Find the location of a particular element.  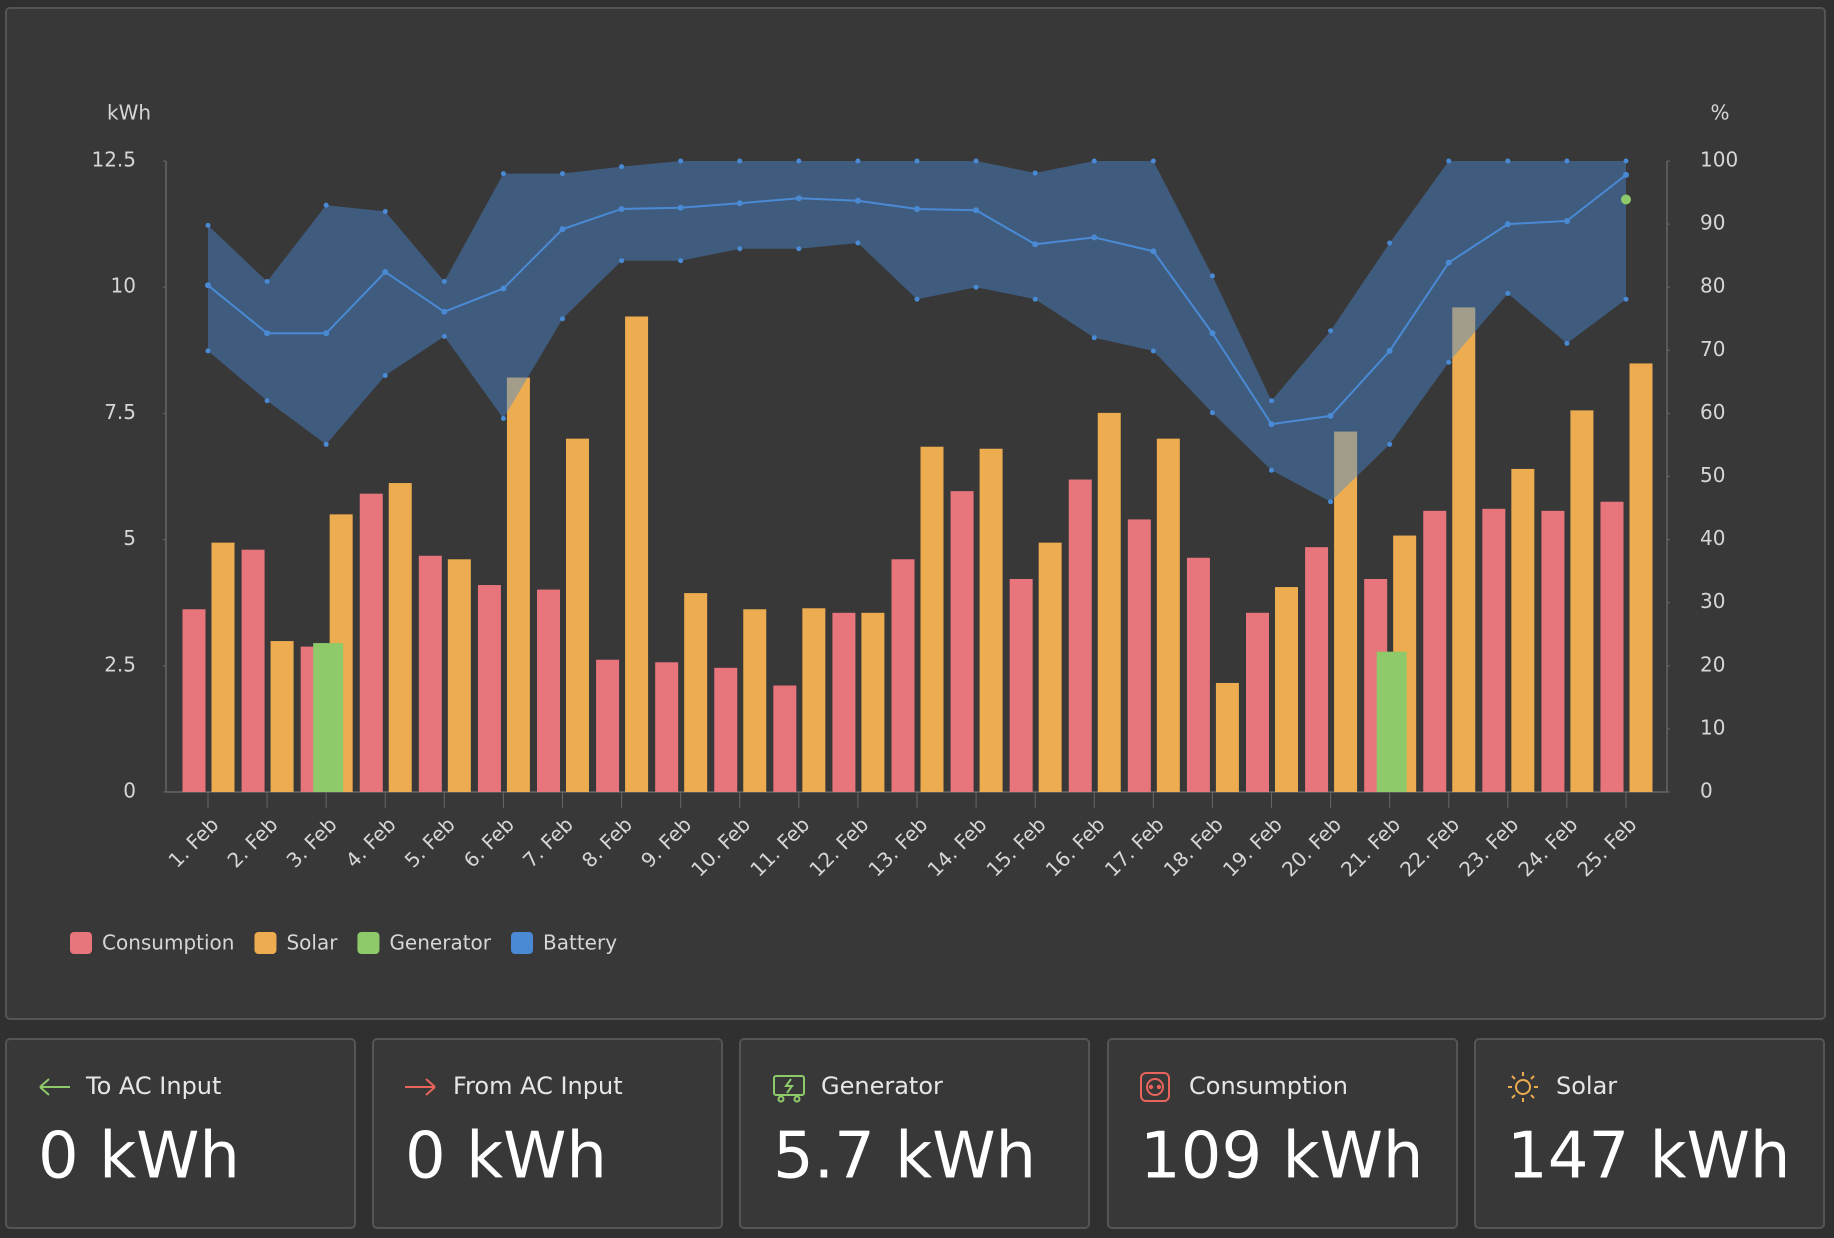

legend-label: Battery is located at coordinates (580, 943).